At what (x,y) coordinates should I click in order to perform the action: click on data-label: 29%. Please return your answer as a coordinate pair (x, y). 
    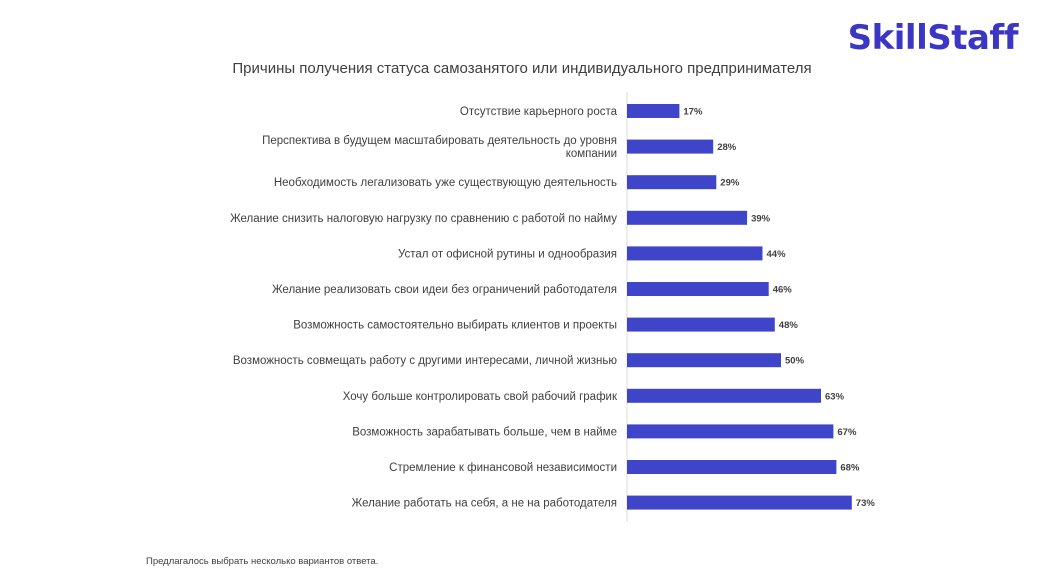
    Looking at the image, I should click on (730, 183).